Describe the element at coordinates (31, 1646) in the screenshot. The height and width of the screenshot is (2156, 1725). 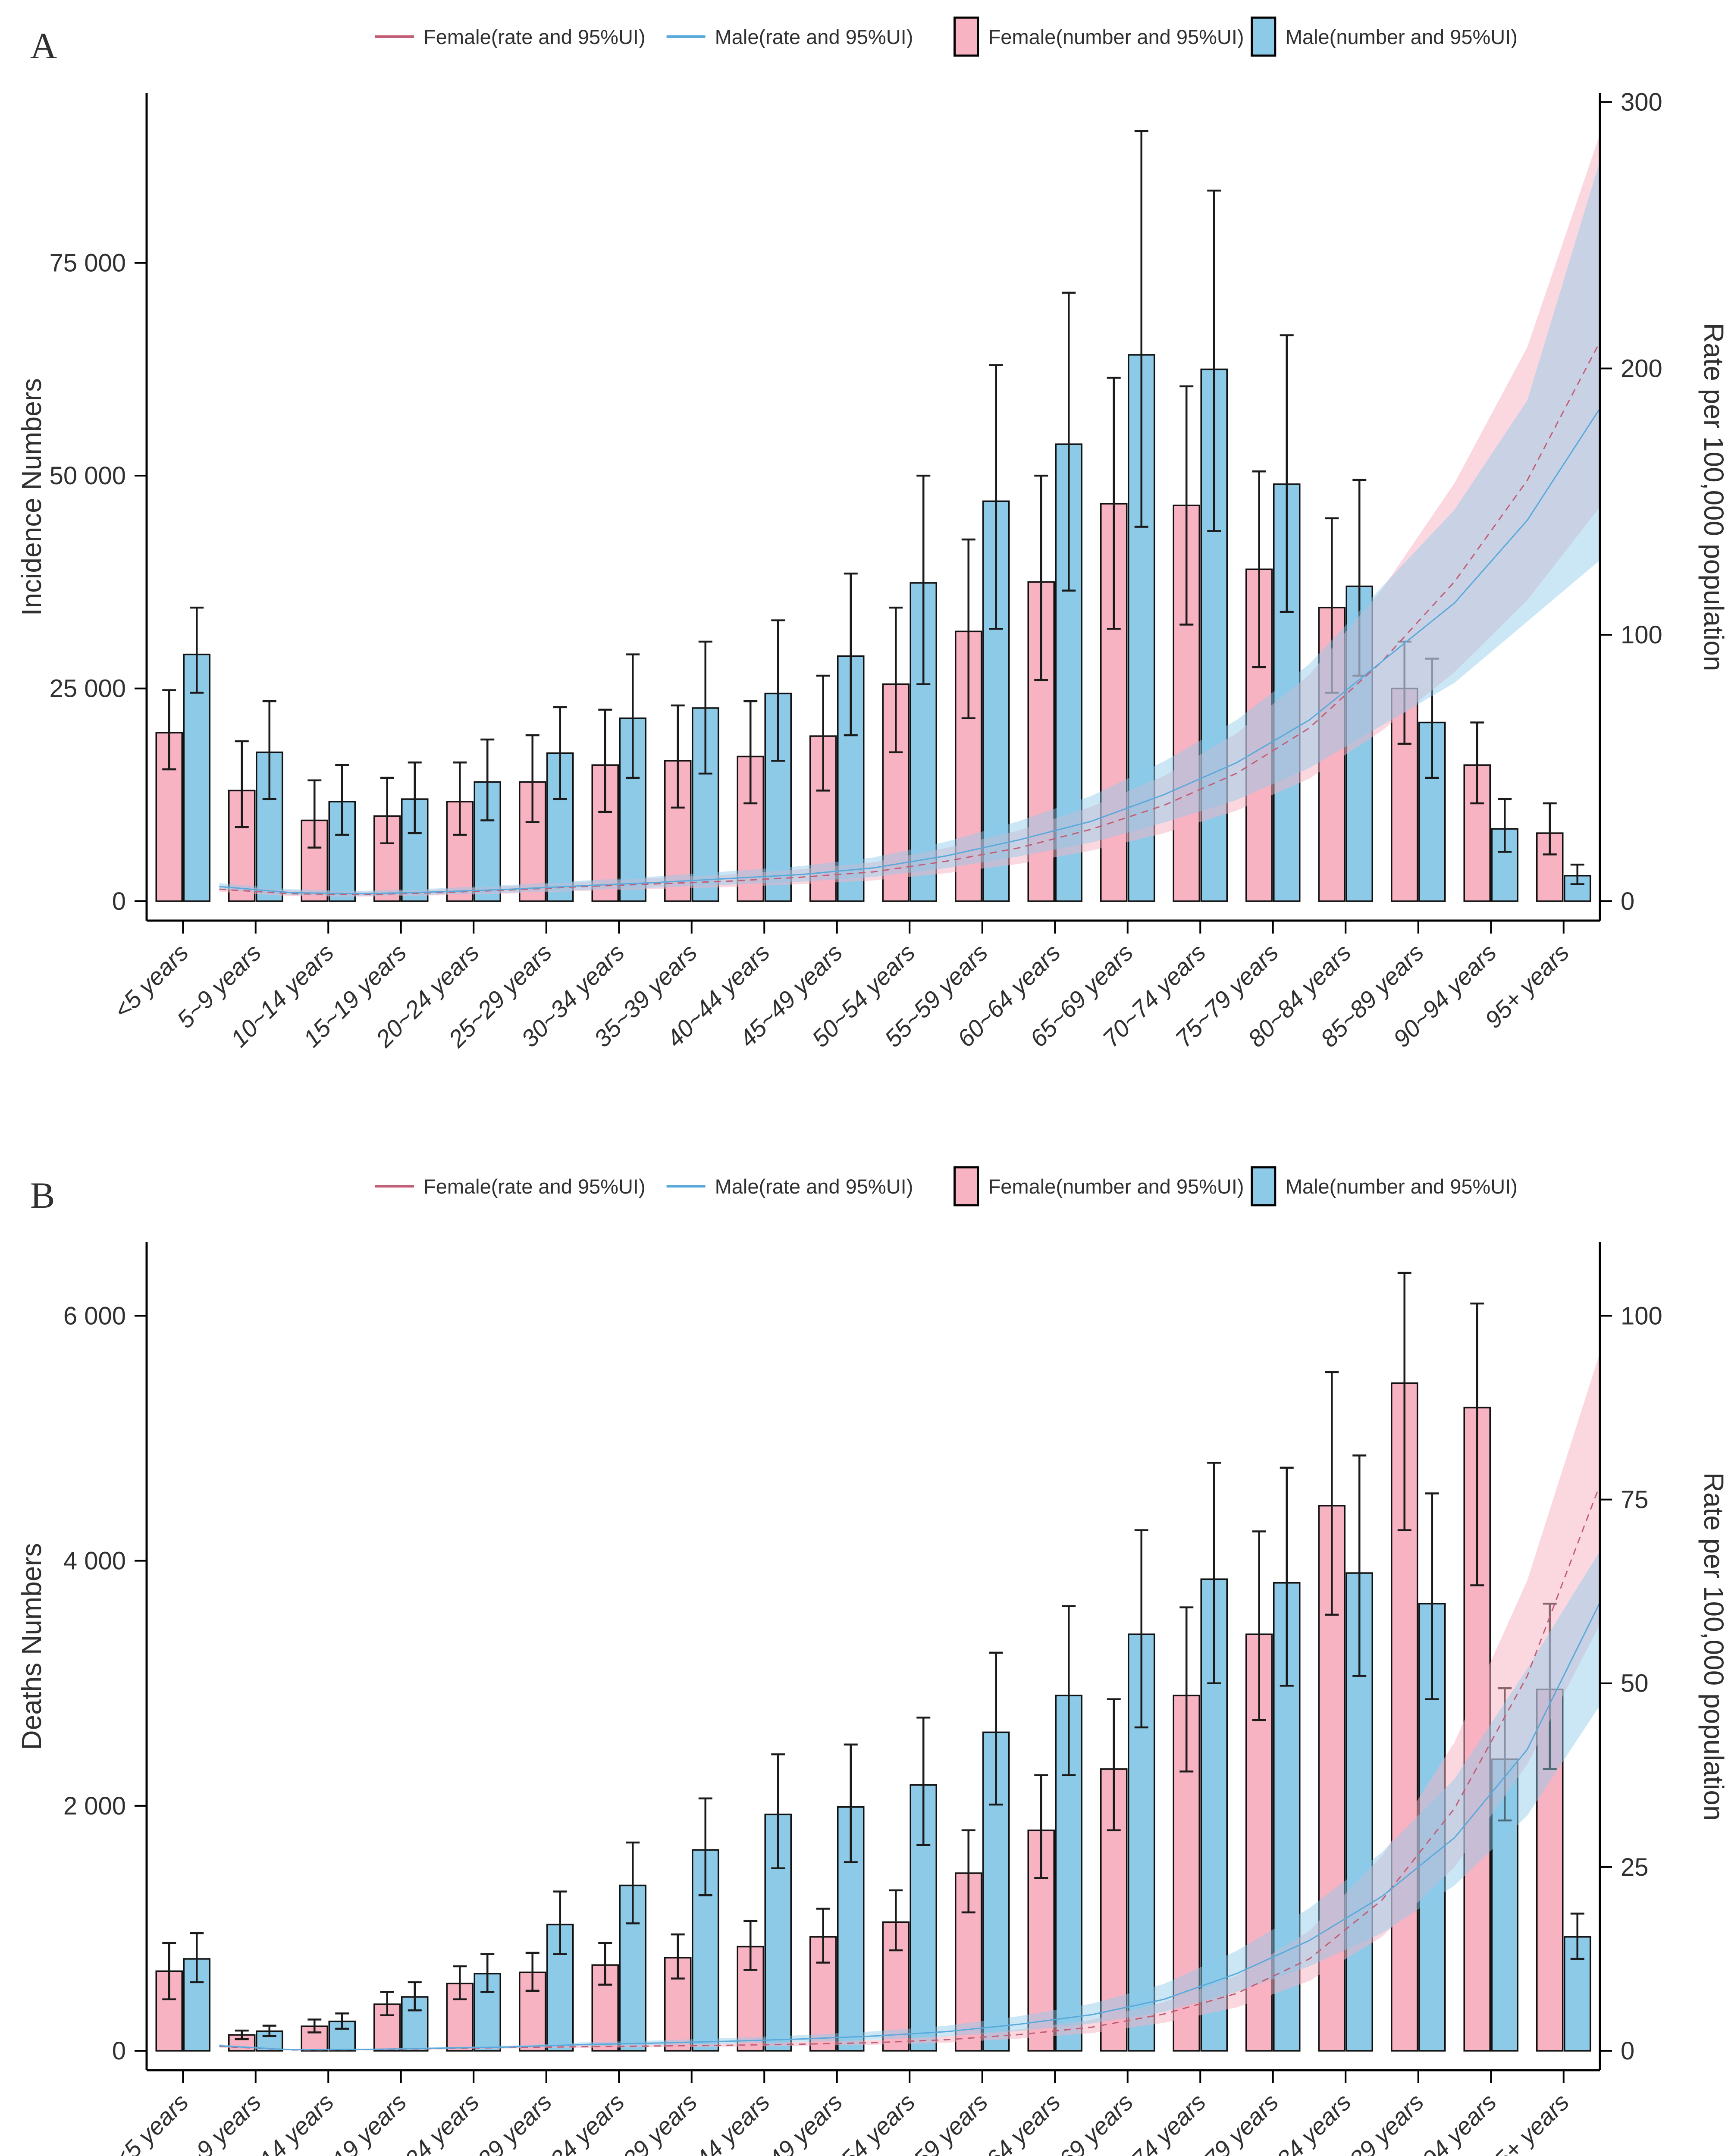
I see `y-left-axis-title: Deaths Numbers` at that location.